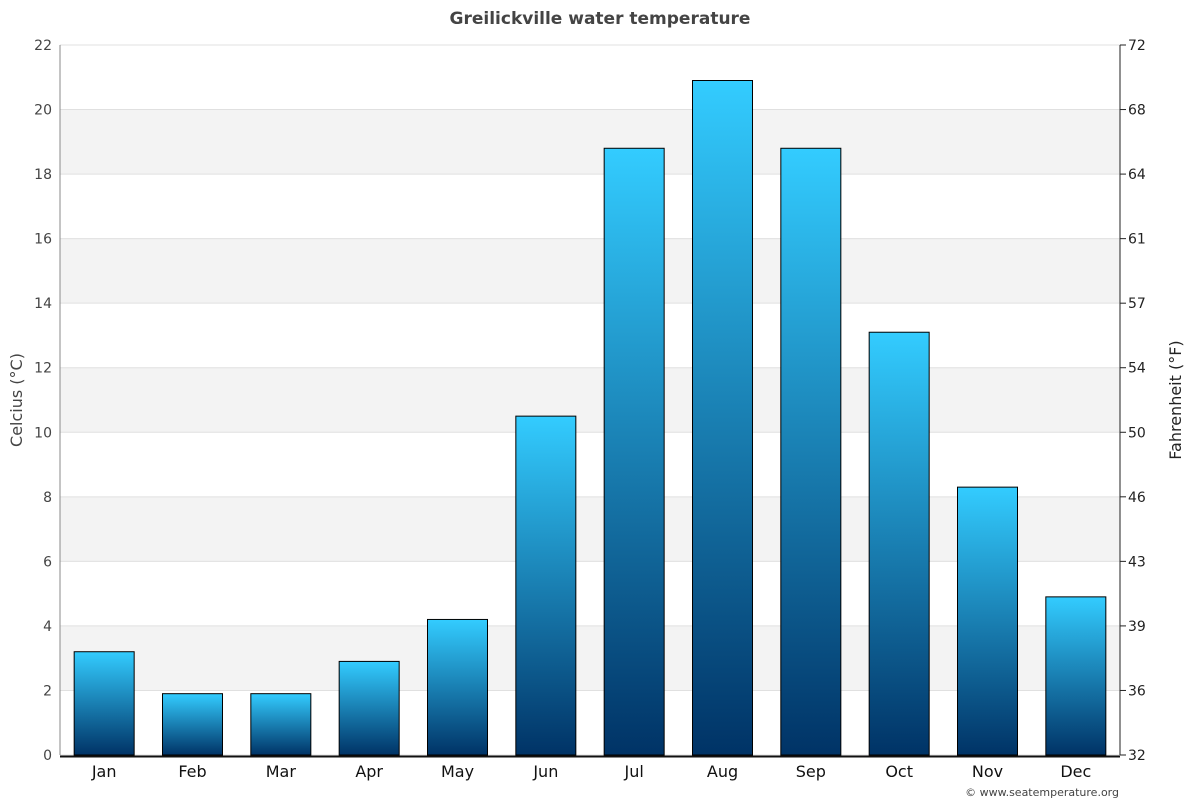 This screenshot has height=804, width=1200. Describe the element at coordinates (281, 724) in the screenshot. I see `bar-mar` at that location.